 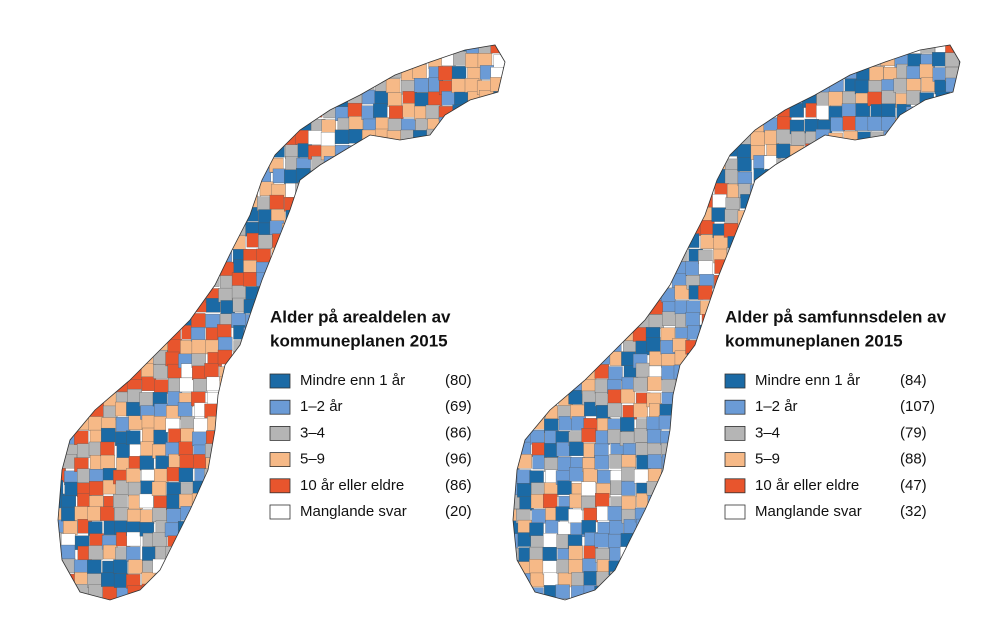 I want to click on legend-count: (20), so click(x=458, y=511).